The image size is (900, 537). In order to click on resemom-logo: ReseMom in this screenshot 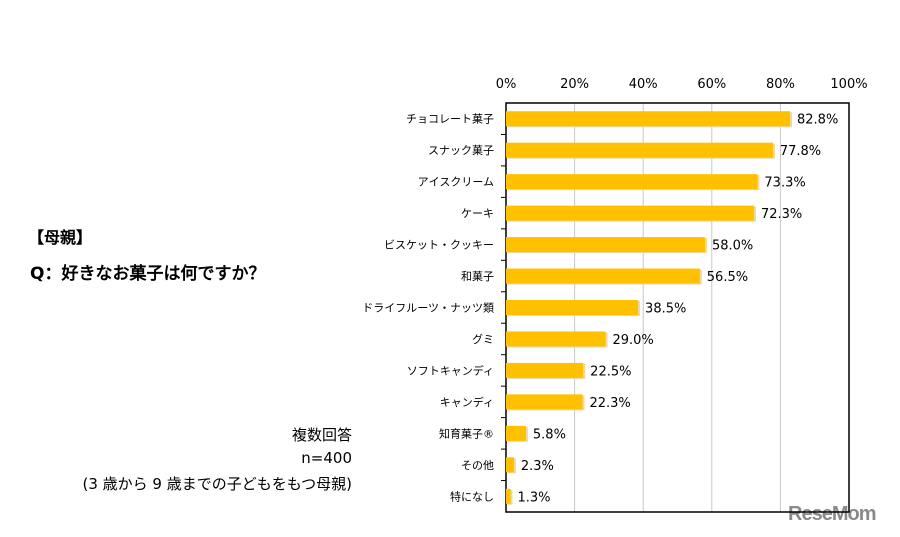, I will do `click(832, 514)`.